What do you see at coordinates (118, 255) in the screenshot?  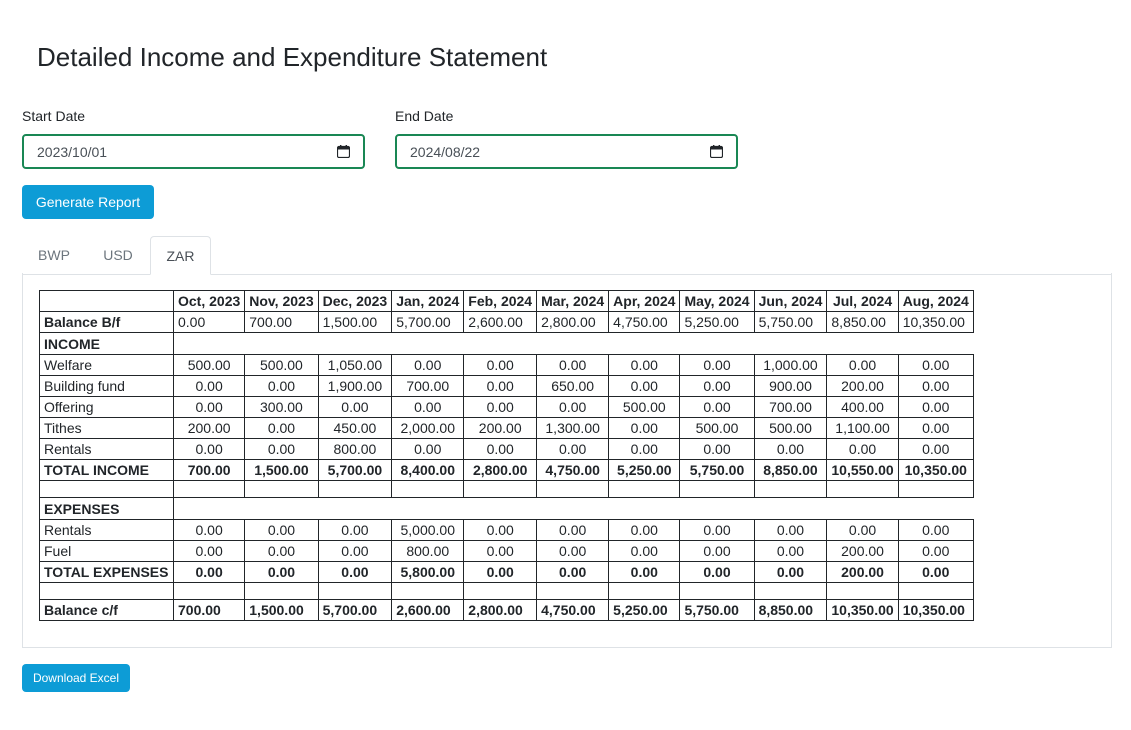 I see `tab-usd: USD` at bounding box center [118, 255].